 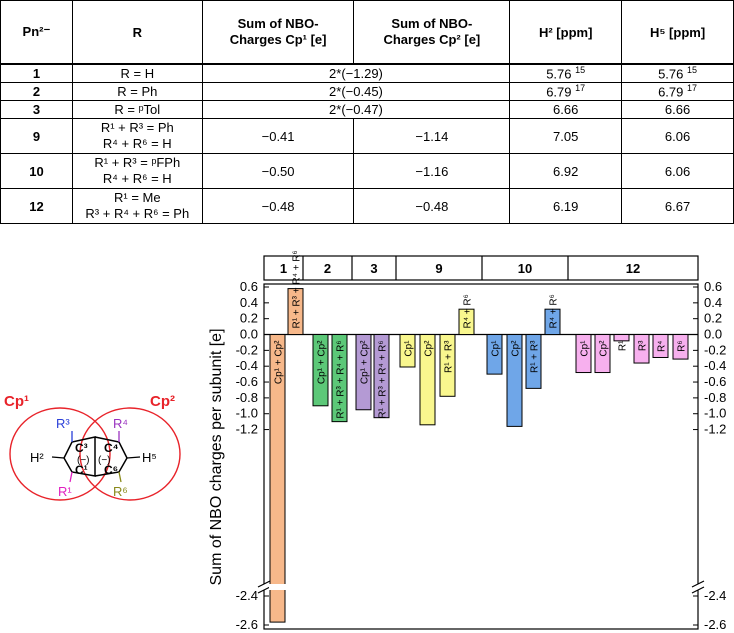 What do you see at coordinates (373, 268) in the screenshot?
I see `group-label: 3` at bounding box center [373, 268].